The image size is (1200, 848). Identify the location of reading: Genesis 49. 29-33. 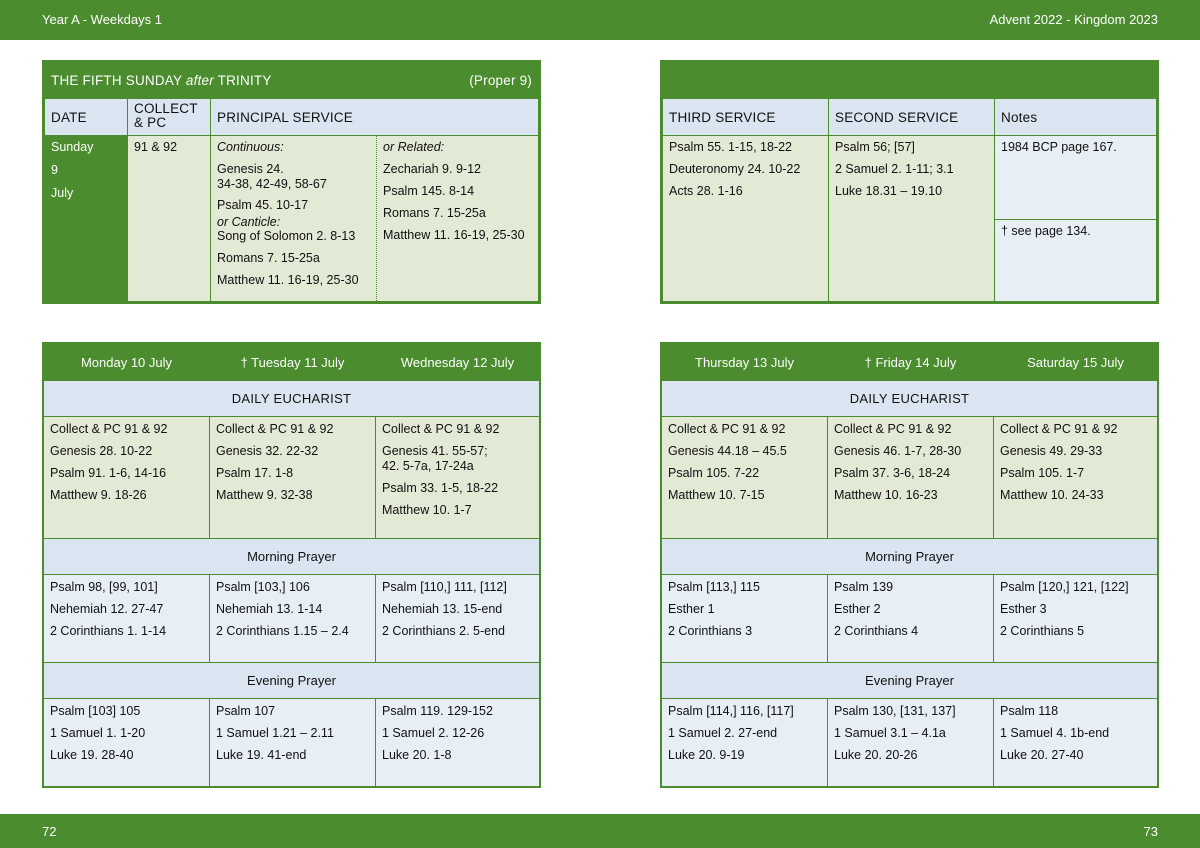
(1051, 451).